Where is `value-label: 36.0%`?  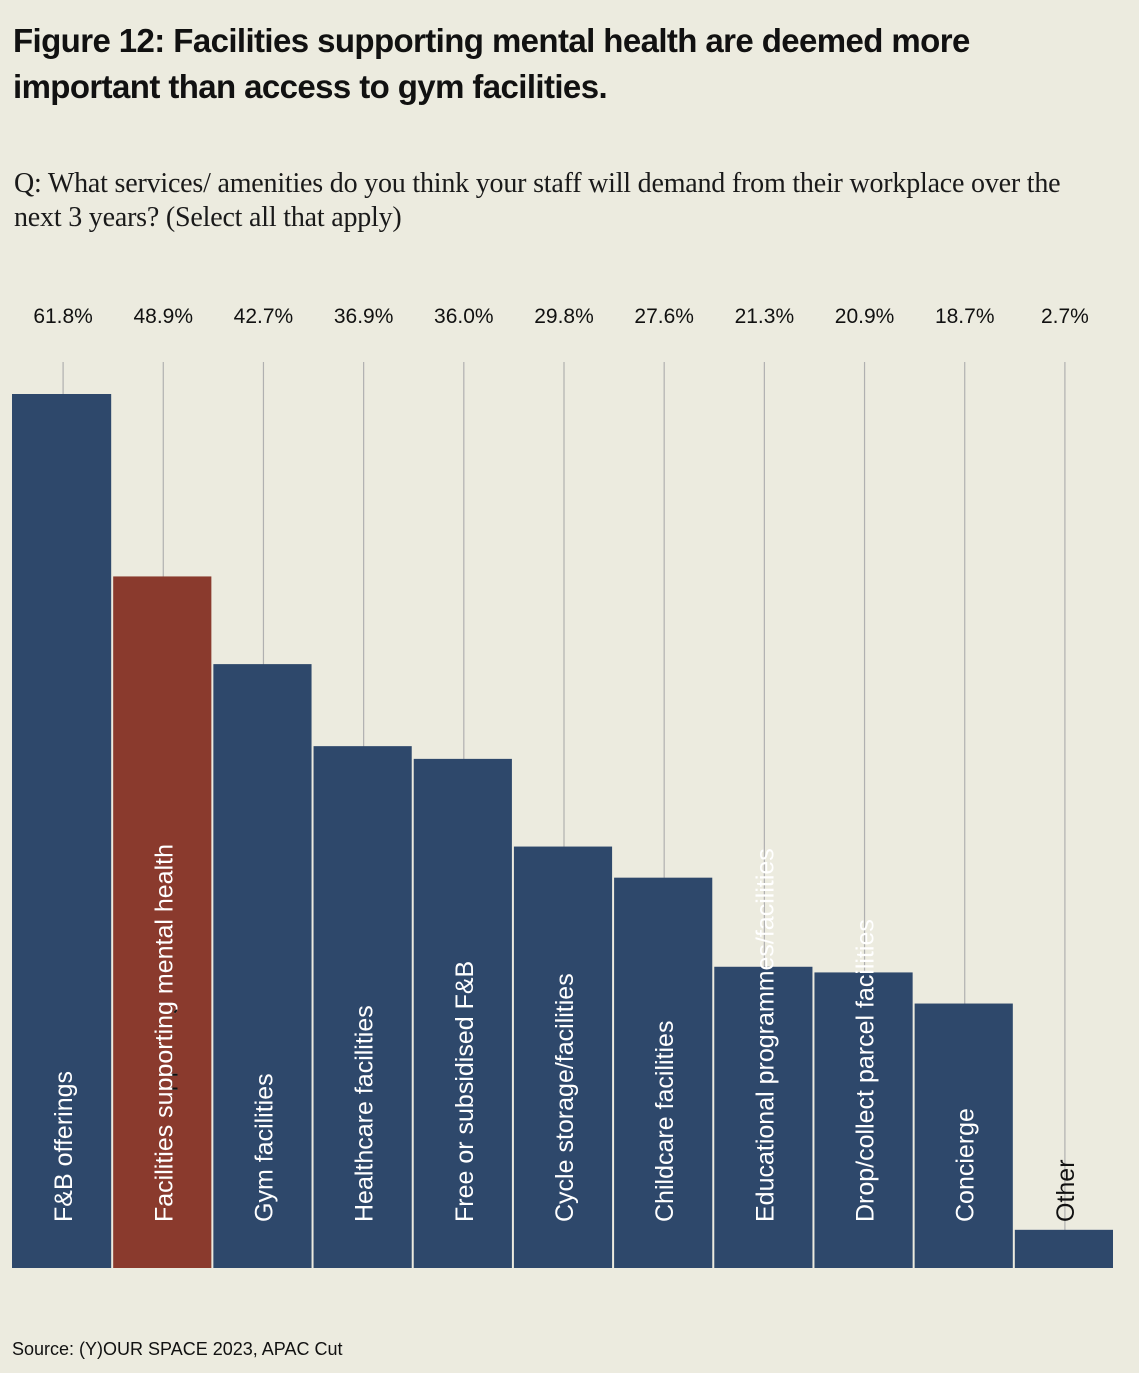 value-label: 36.0% is located at coordinates (464, 316).